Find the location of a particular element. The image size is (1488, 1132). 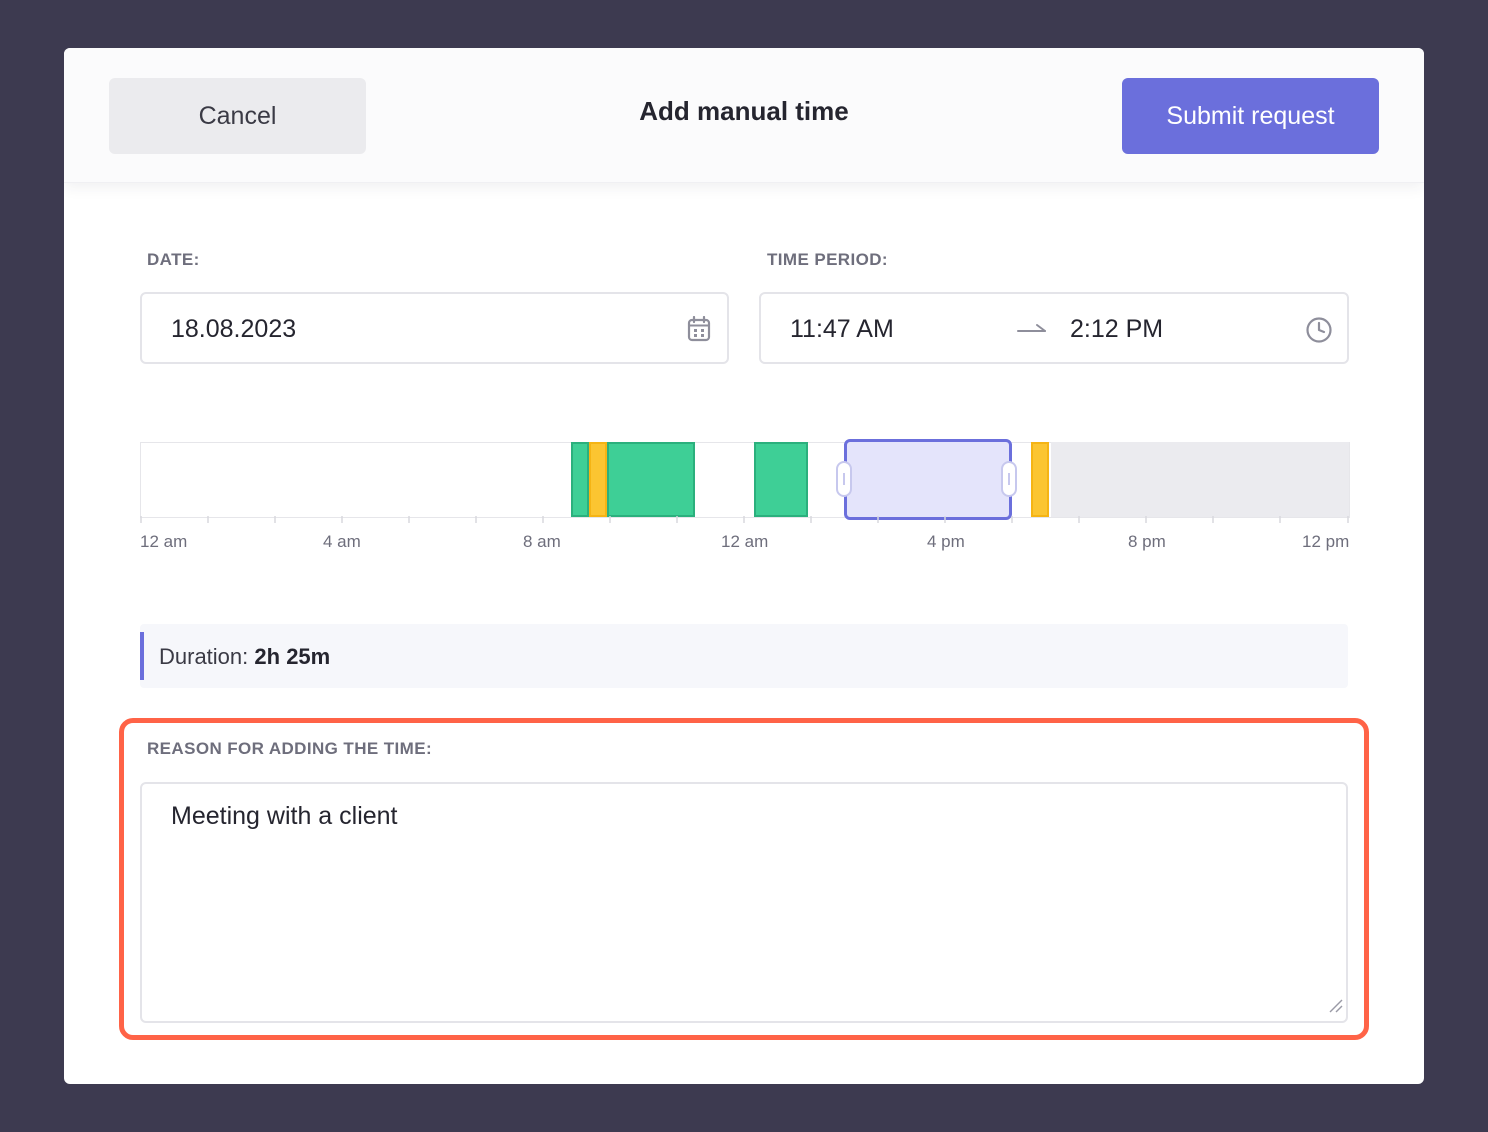

timeline-ticks is located at coordinates (744, 519).